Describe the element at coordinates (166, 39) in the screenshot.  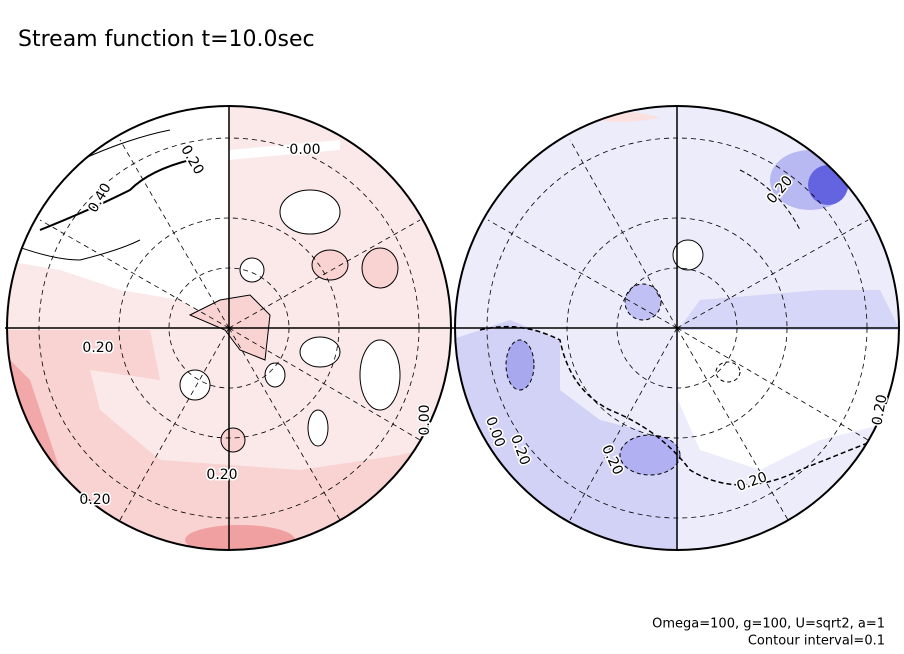
I see `title: Stream function t=10.0sec` at that location.